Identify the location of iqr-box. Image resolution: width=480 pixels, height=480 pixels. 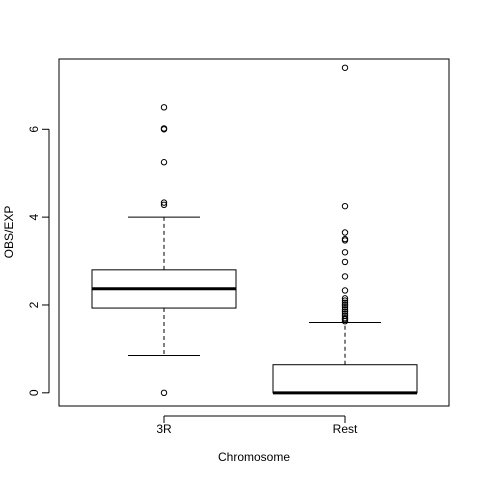
(345, 379).